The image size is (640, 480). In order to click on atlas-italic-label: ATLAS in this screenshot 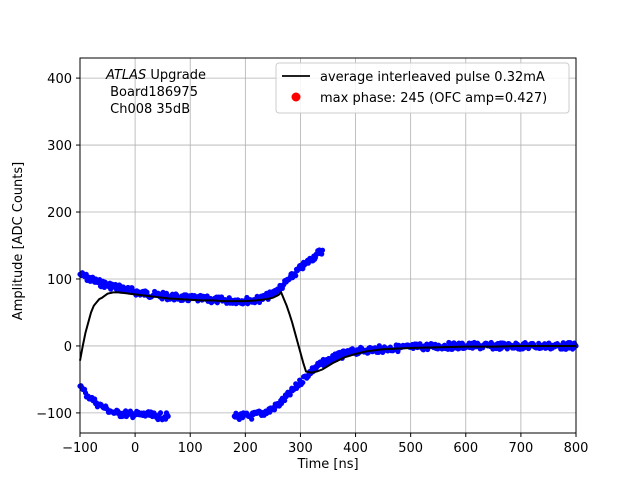, I will do `click(125, 75)`.